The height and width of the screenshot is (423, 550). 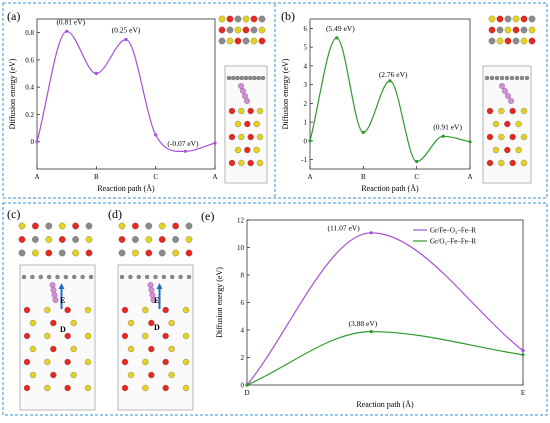 I want to click on y-tick-label: 0.6, so click(x=29, y=60).